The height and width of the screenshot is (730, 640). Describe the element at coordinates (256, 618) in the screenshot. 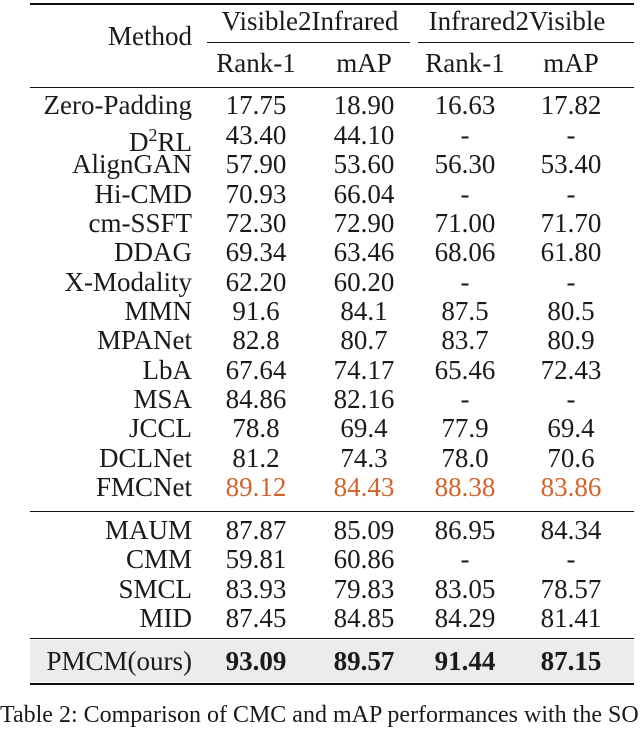

I see `row-value-v-rank: 87.45` at that location.